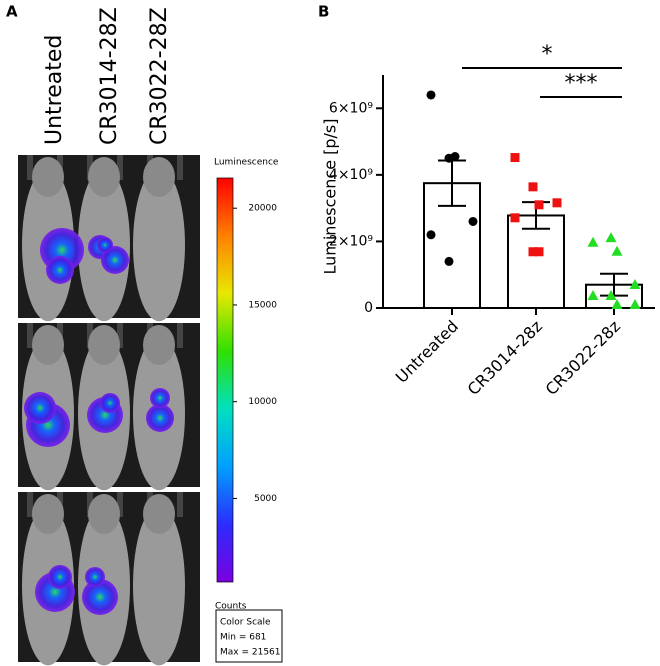 The width and height of the screenshot is (660, 666). Describe the element at coordinates (250, 653) in the screenshot. I see `scale-max: Max = 21561` at that location.